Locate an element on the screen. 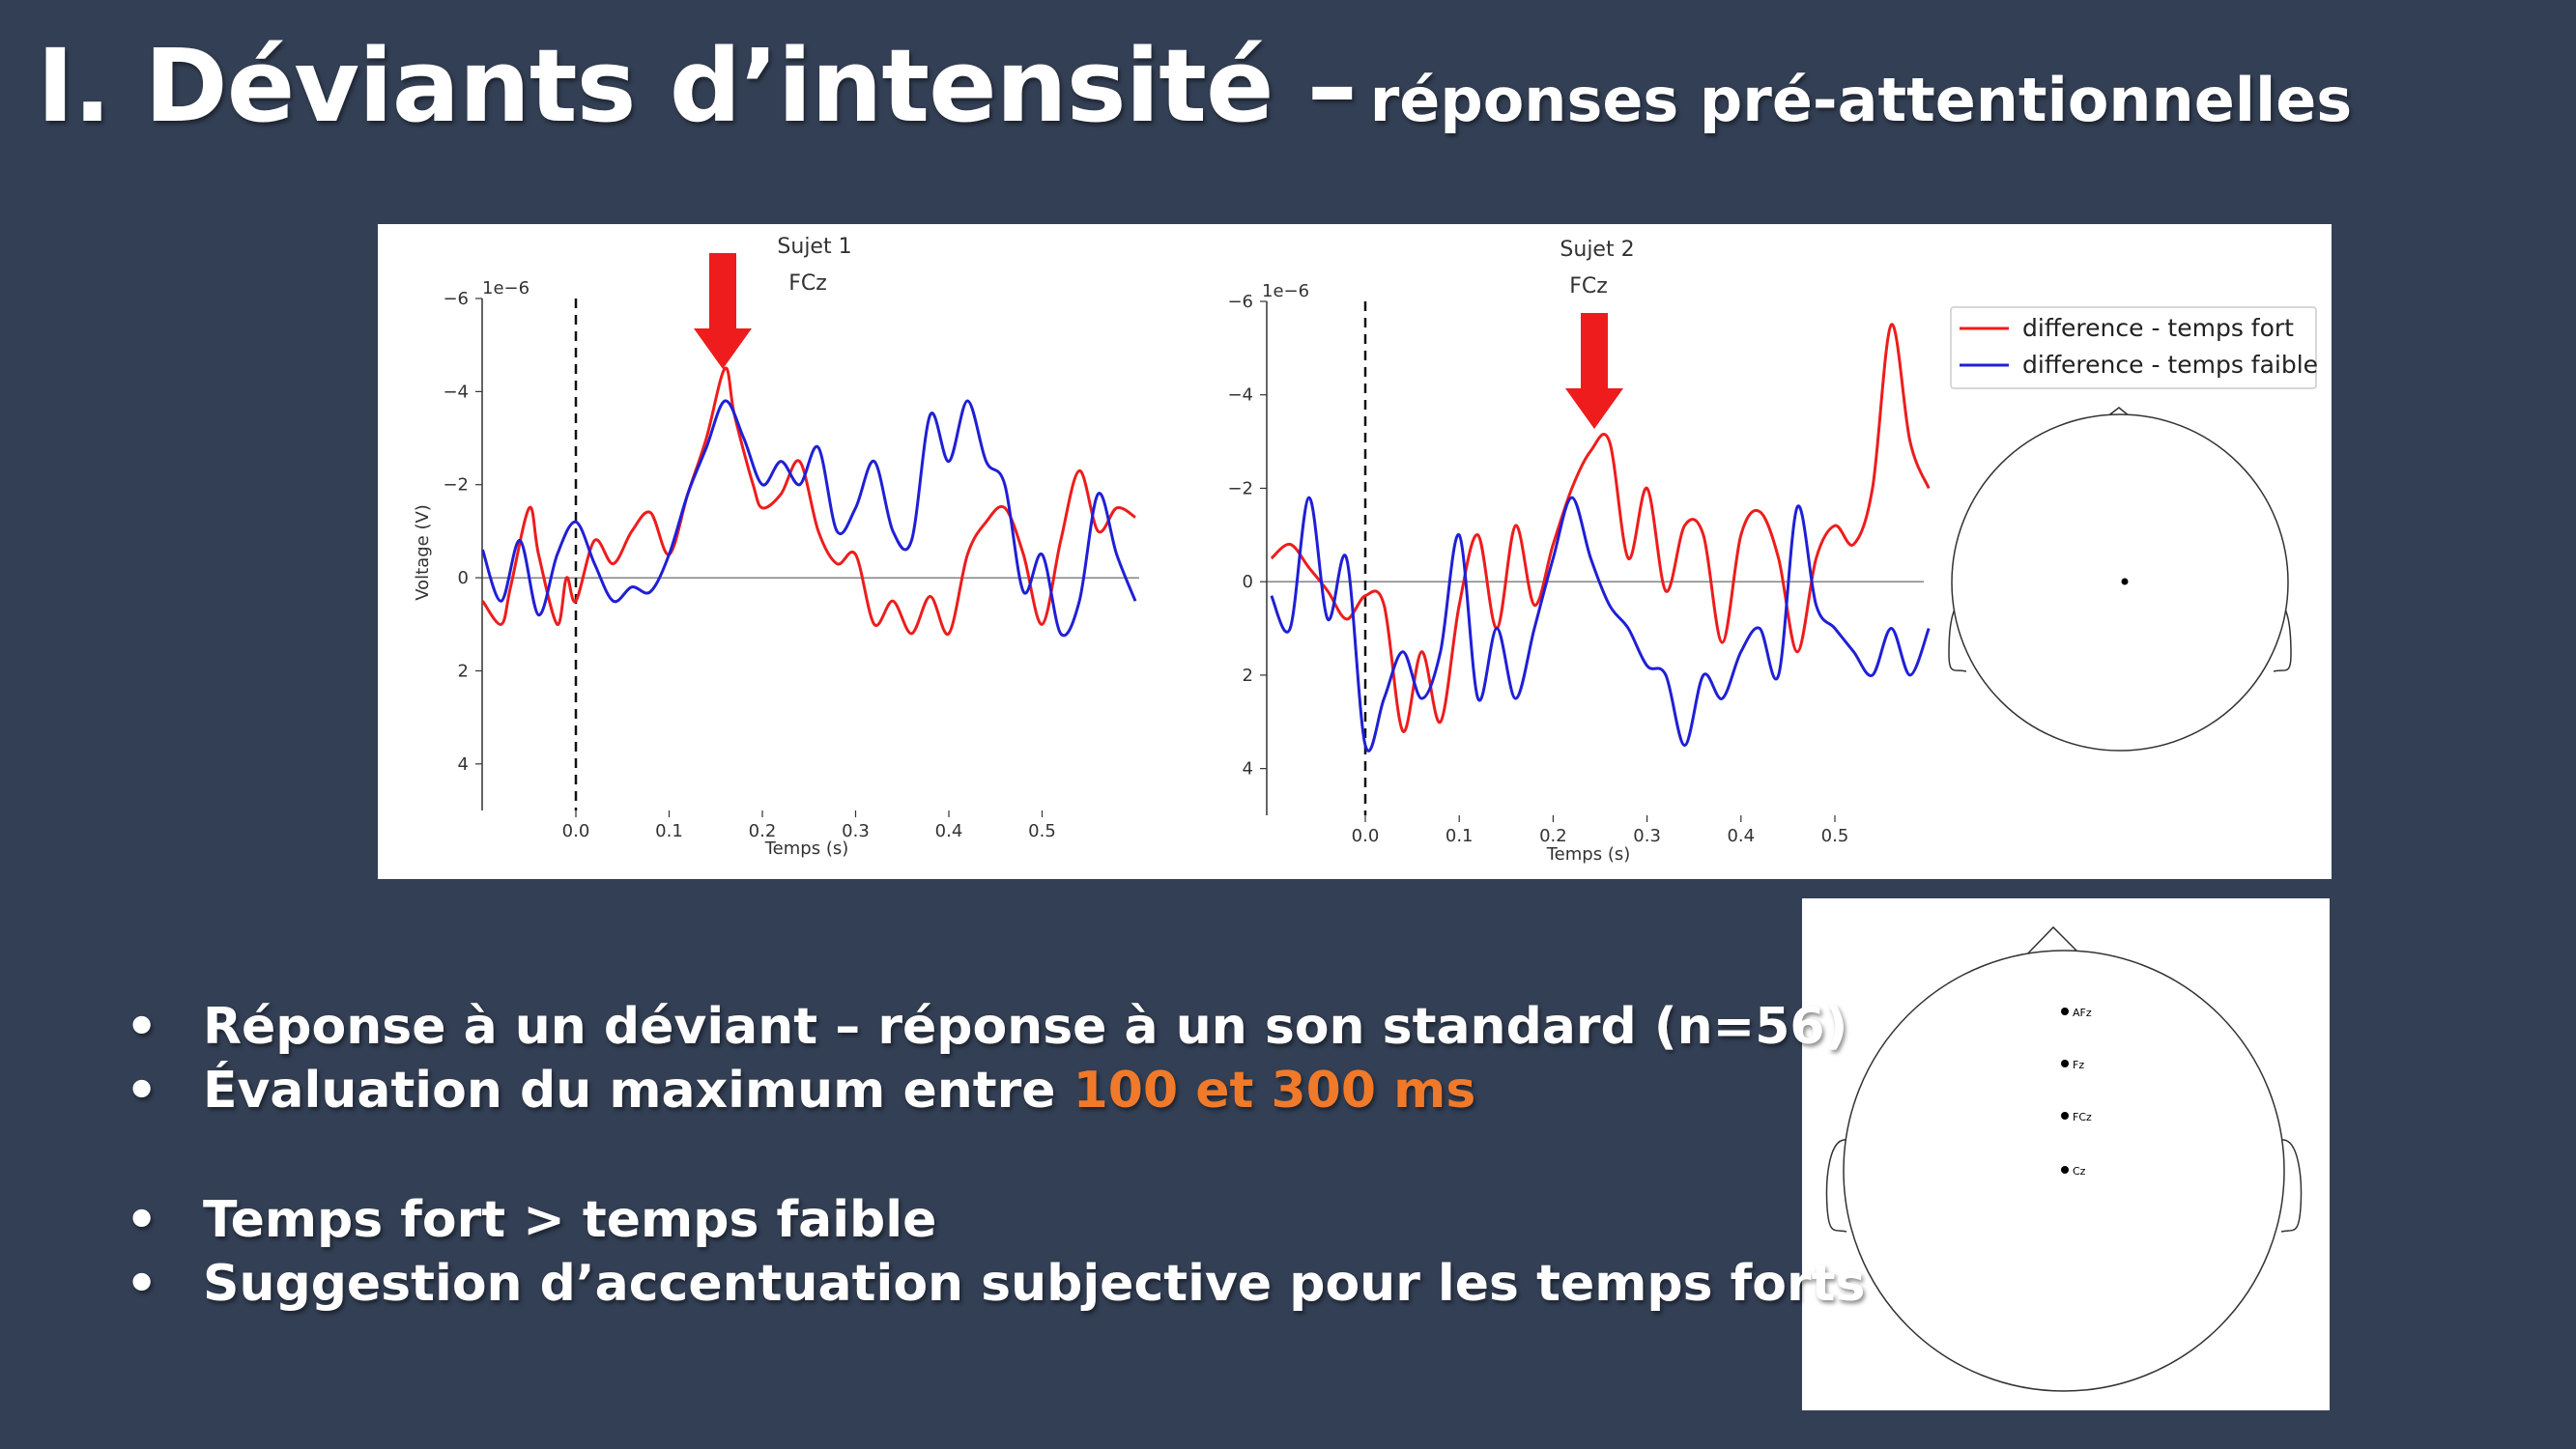 The height and width of the screenshot is (1449, 2576). bullet-text: Temps fort > temps faible is located at coordinates (570, 1220).